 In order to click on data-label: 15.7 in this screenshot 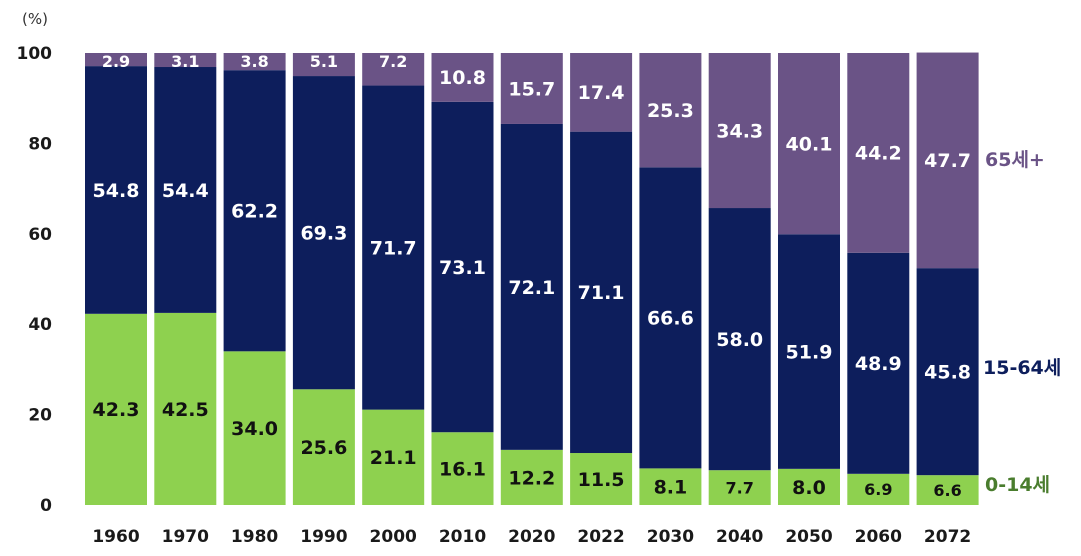, I will do `click(531, 89)`.